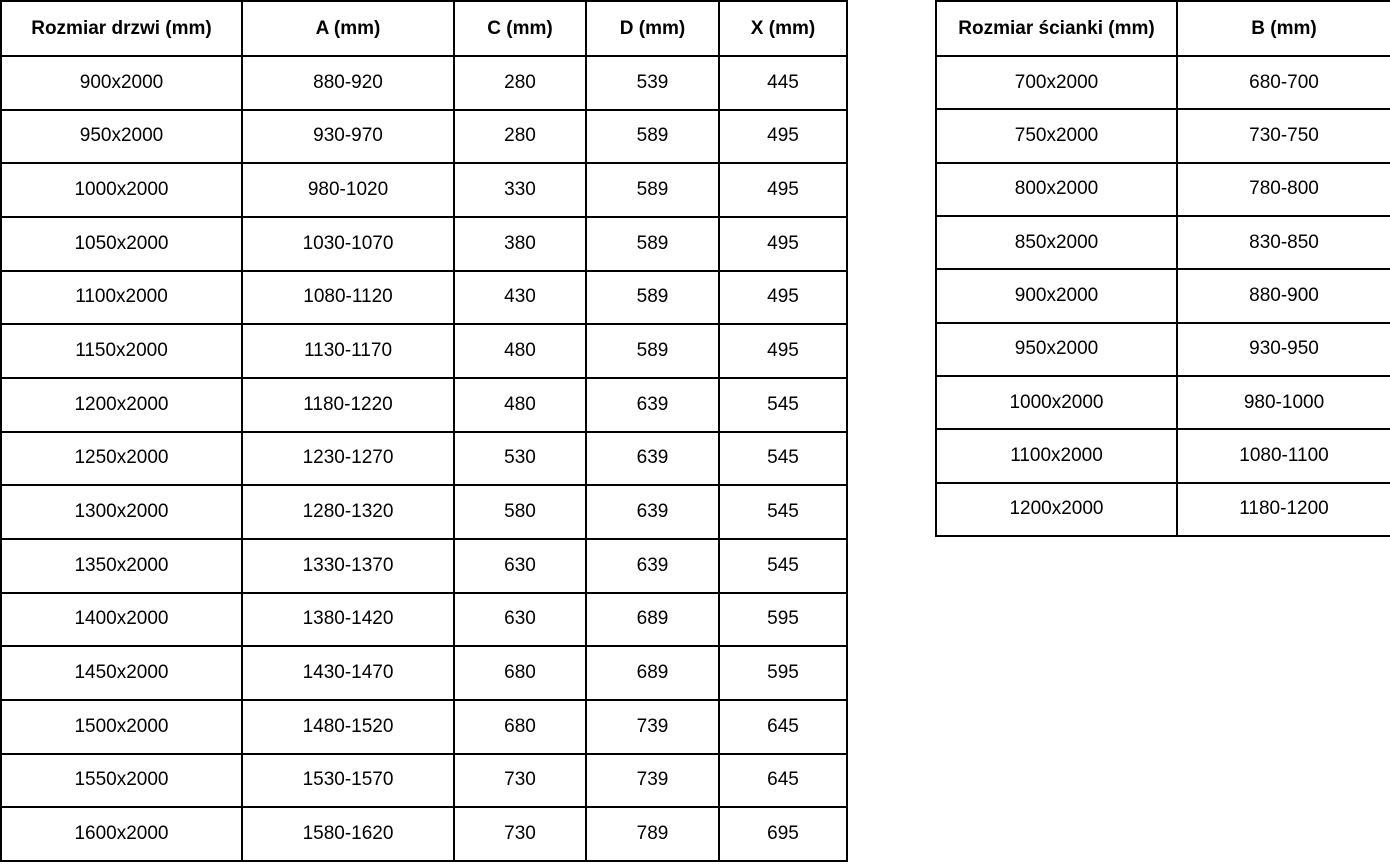  What do you see at coordinates (424, 351) in the screenshot?
I see `table-row: 1150x2000 1130-1170 480 589 495` at bounding box center [424, 351].